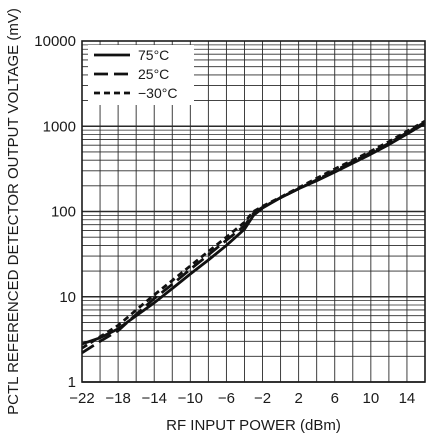  Describe the element at coordinates (153, 398) in the screenshot. I see `x-tick-label: −14` at that location.